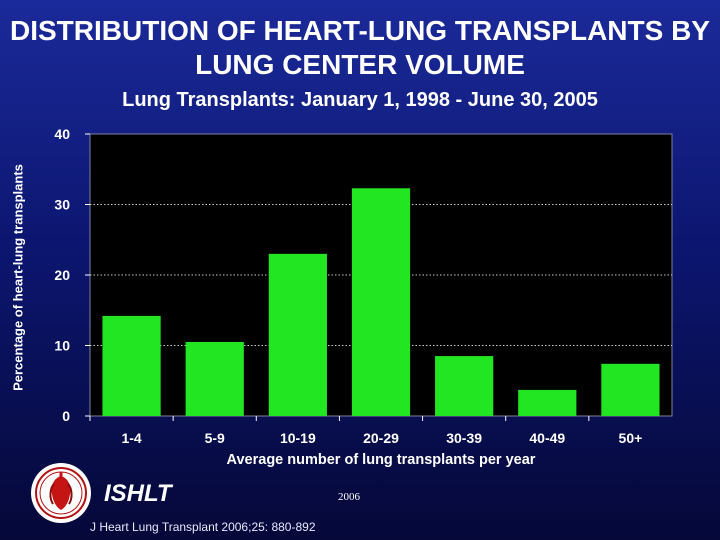 Image resolution: width=720 pixels, height=540 pixels. What do you see at coordinates (464, 438) in the screenshot?
I see `x-tick-label: 30-39` at bounding box center [464, 438].